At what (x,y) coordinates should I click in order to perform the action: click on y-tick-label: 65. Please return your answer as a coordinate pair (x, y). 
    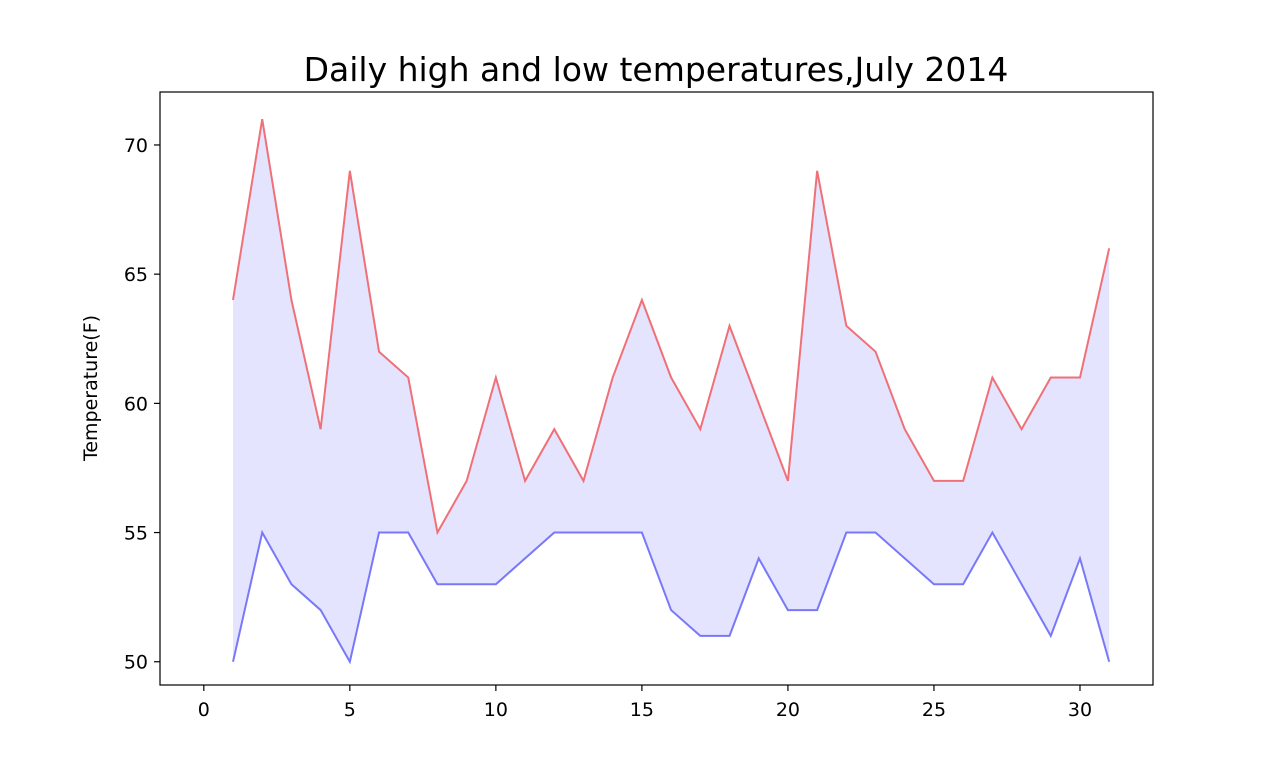
    Looking at the image, I should click on (136, 275).